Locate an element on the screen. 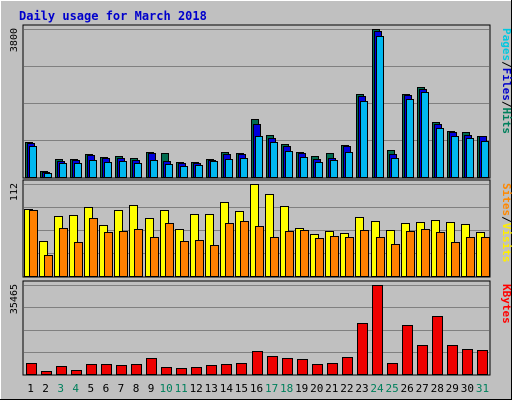  legend-entry: / is located at coordinates (506, 219).